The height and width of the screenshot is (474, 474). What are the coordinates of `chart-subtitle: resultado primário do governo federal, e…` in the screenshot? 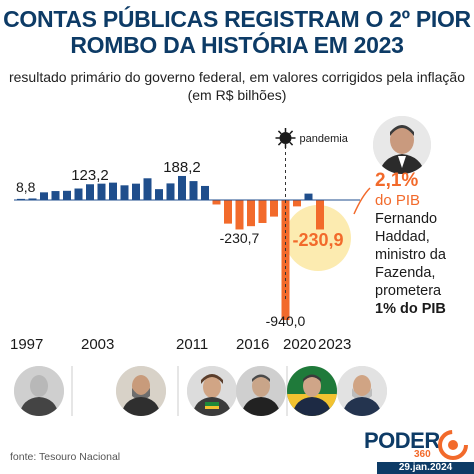 It's located at (237, 86).